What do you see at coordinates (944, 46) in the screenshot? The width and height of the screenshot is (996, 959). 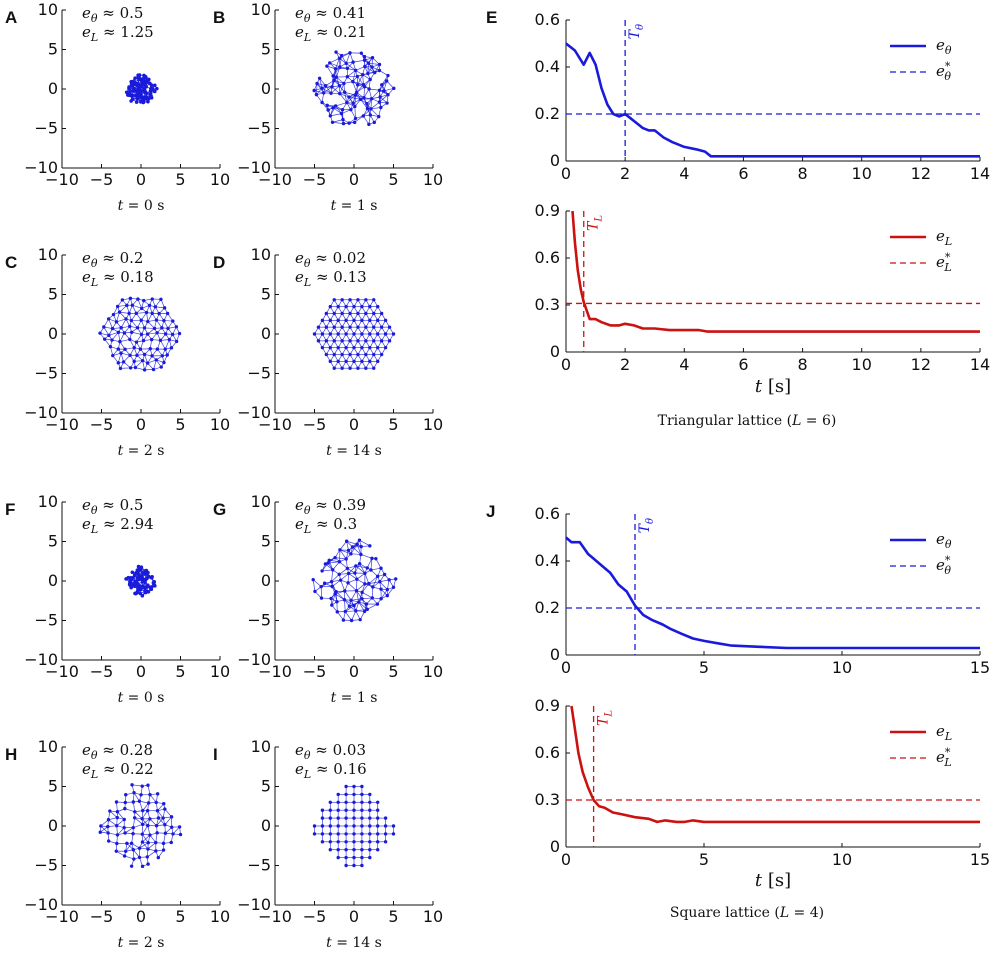 I see `legend-series-label: eθ` at bounding box center [944, 46].